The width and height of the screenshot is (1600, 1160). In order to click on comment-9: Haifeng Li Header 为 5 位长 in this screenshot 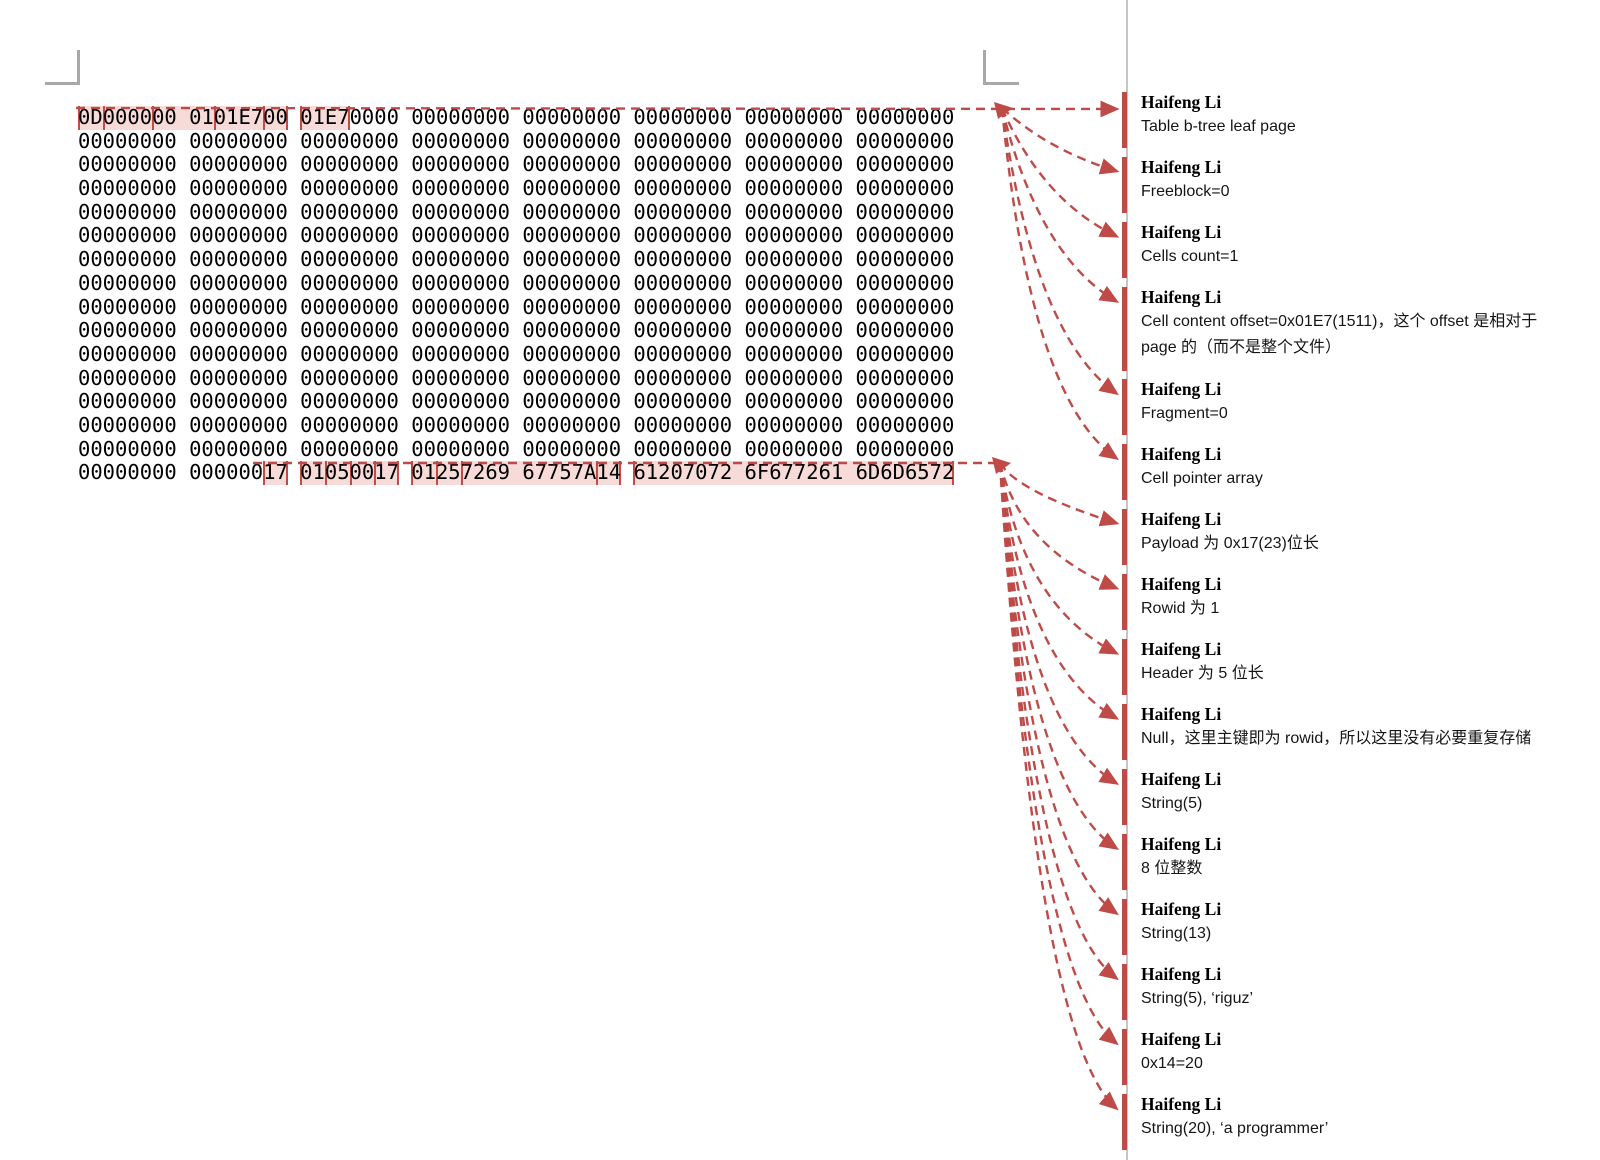, I will do `click(1361, 667)`.